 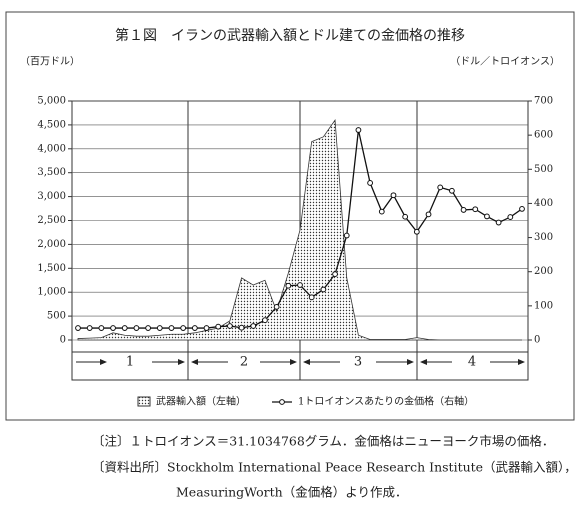 I want to click on y2-tick-label: 200, so click(x=543, y=271).